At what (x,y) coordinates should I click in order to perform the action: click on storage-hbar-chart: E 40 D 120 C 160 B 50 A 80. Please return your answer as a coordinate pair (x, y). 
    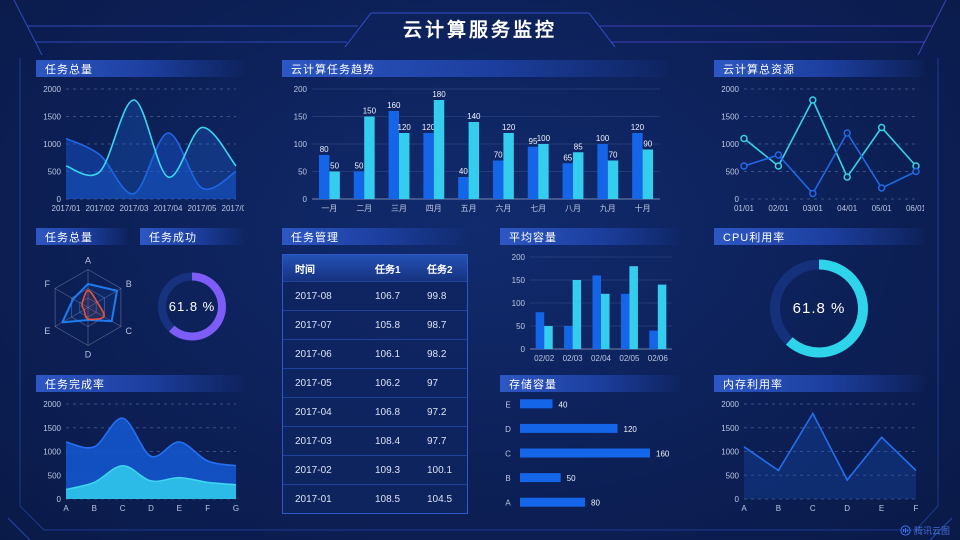
    Looking at the image, I should click on (590, 453).